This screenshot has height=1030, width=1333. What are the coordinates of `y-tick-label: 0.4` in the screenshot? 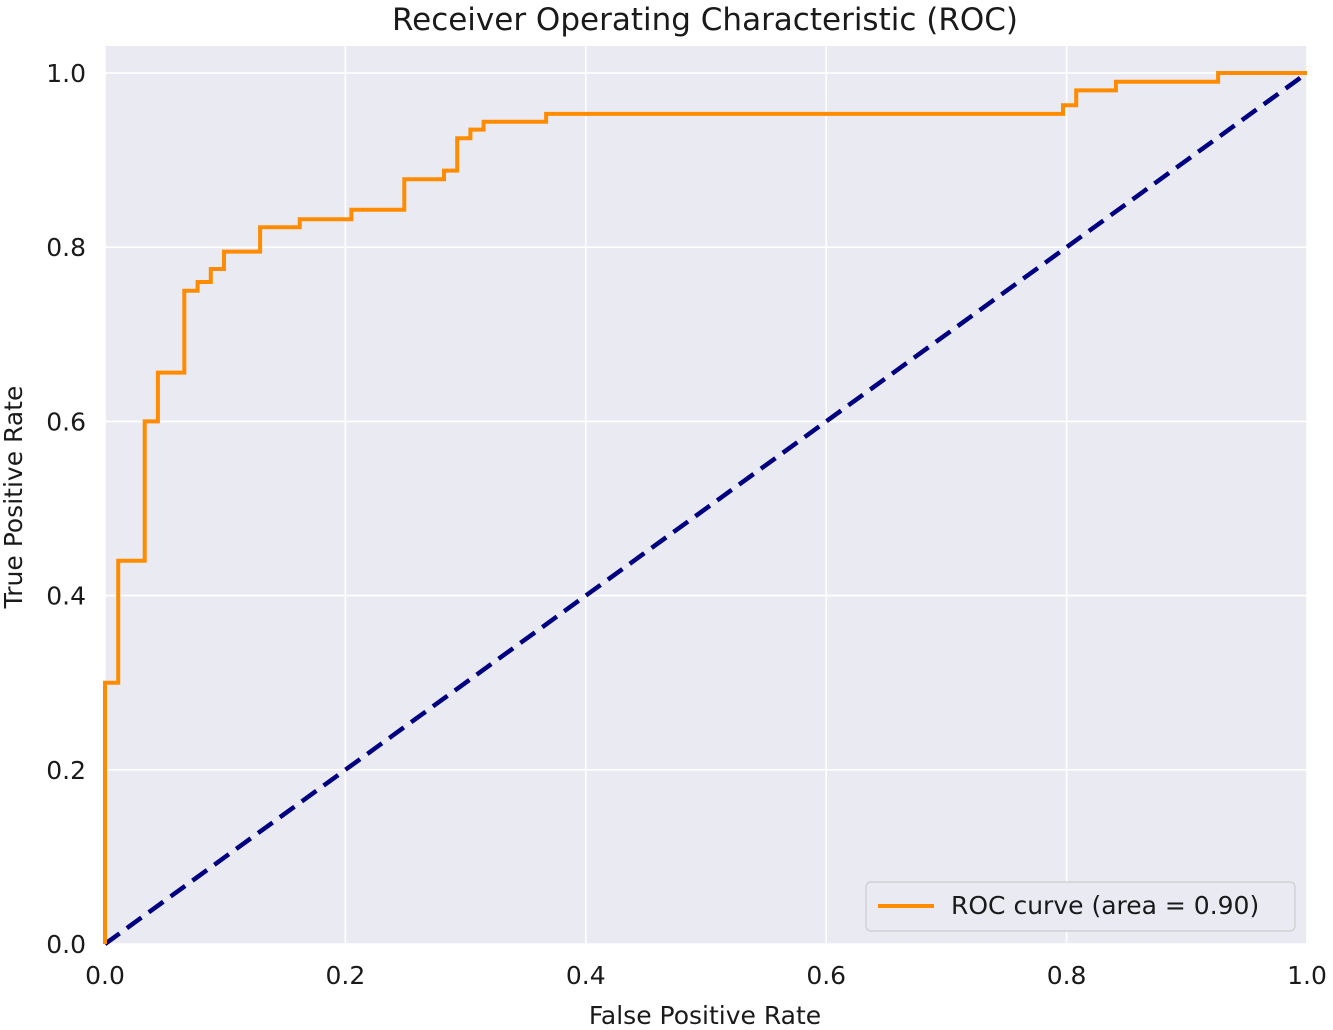 It's located at (66, 596).